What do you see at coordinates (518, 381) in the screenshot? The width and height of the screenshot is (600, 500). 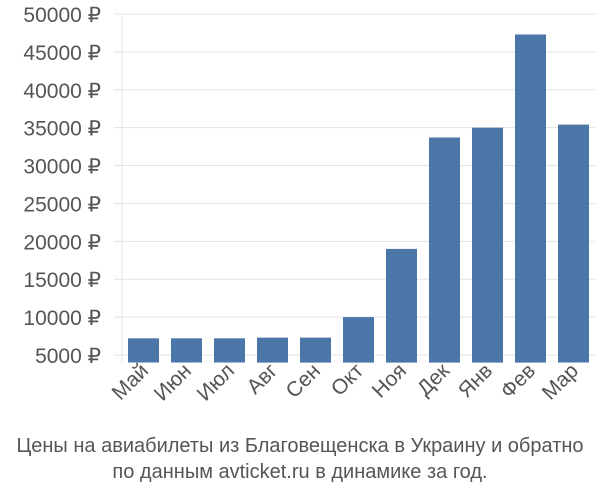 I see `x-tick-label: Фев` at bounding box center [518, 381].